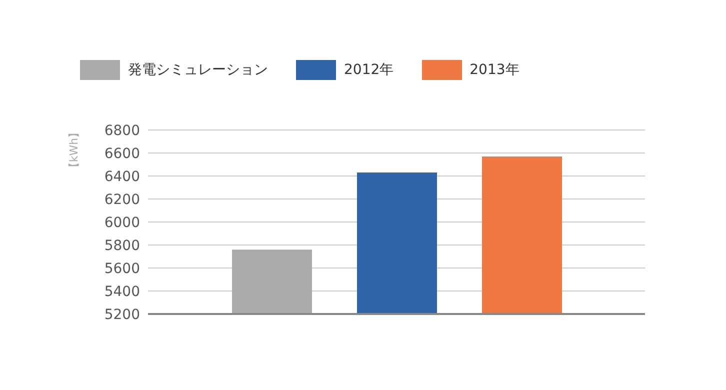 This screenshot has width=726, height=390. What do you see at coordinates (122, 176) in the screenshot?
I see `y-tick-label: 6400` at bounding box center [122, 176].